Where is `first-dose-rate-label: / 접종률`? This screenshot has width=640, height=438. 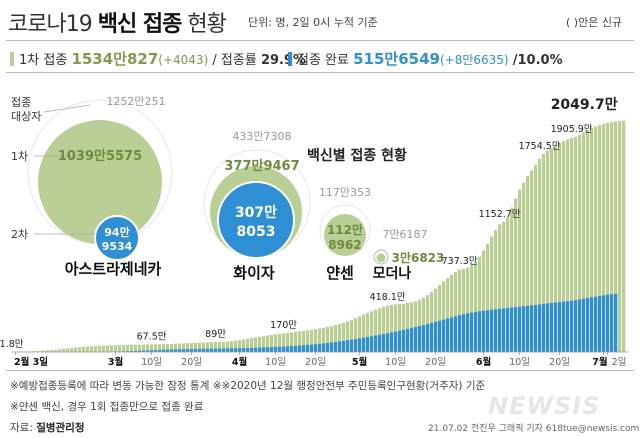 first-dose-rate-label: / 접종률 is located at coordinates (234, 60).